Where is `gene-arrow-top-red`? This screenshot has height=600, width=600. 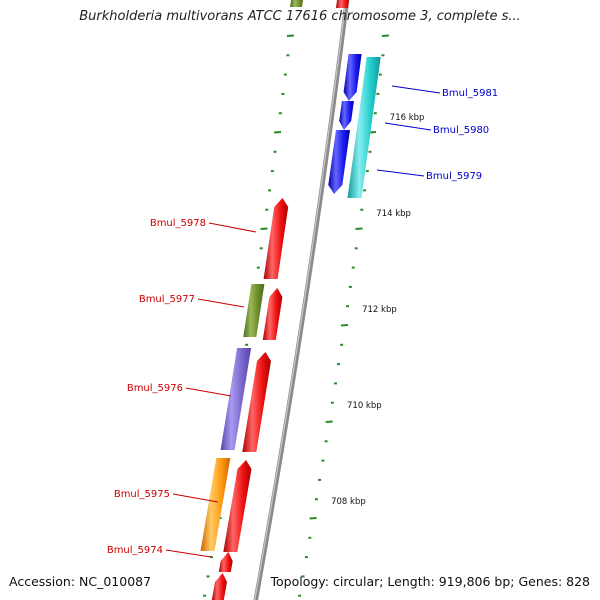
gene-arrow-top-red is located at coordinates (342, 4).